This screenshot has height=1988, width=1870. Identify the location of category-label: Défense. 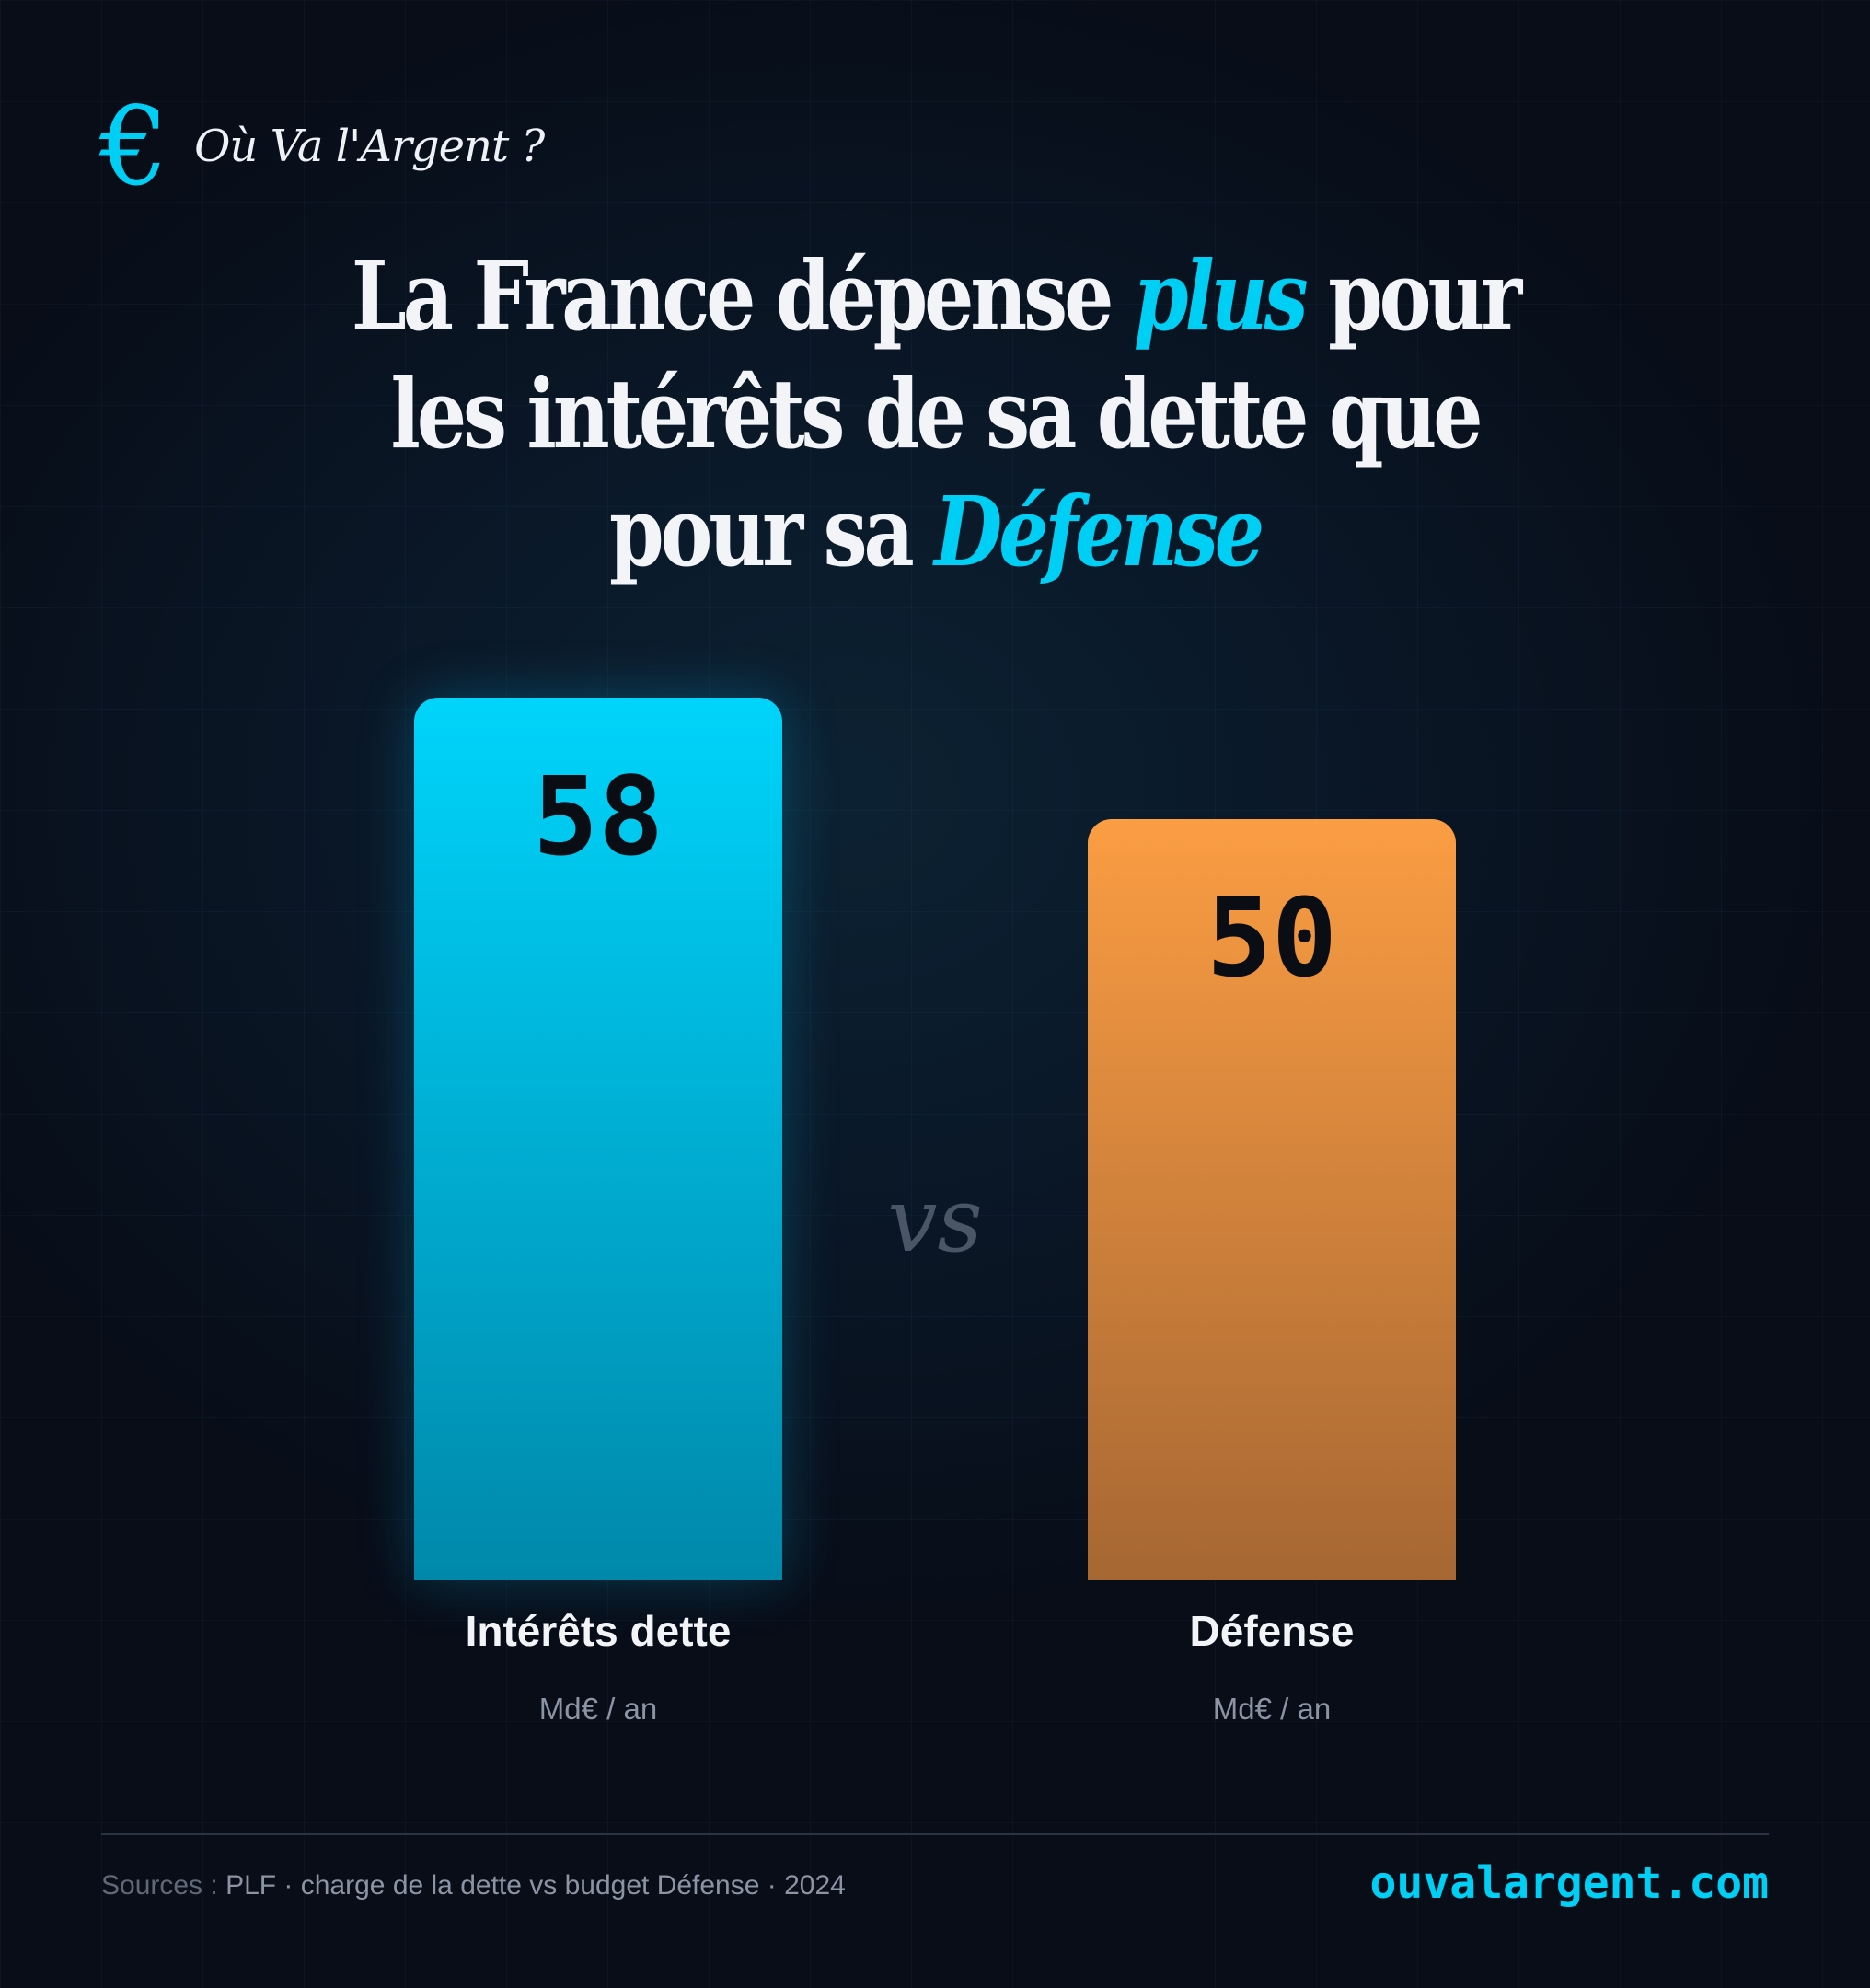
(1272, 1631).